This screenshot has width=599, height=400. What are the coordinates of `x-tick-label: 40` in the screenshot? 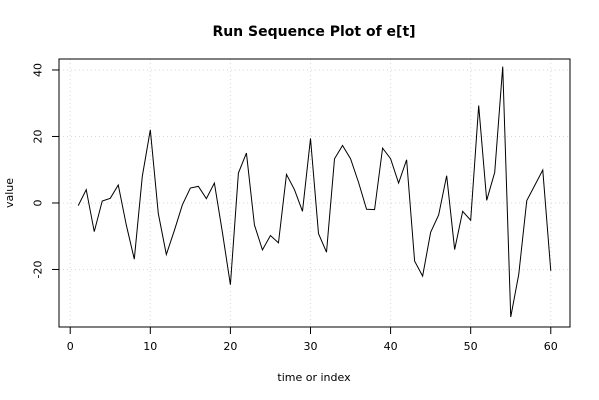 It's located at (391, 346).